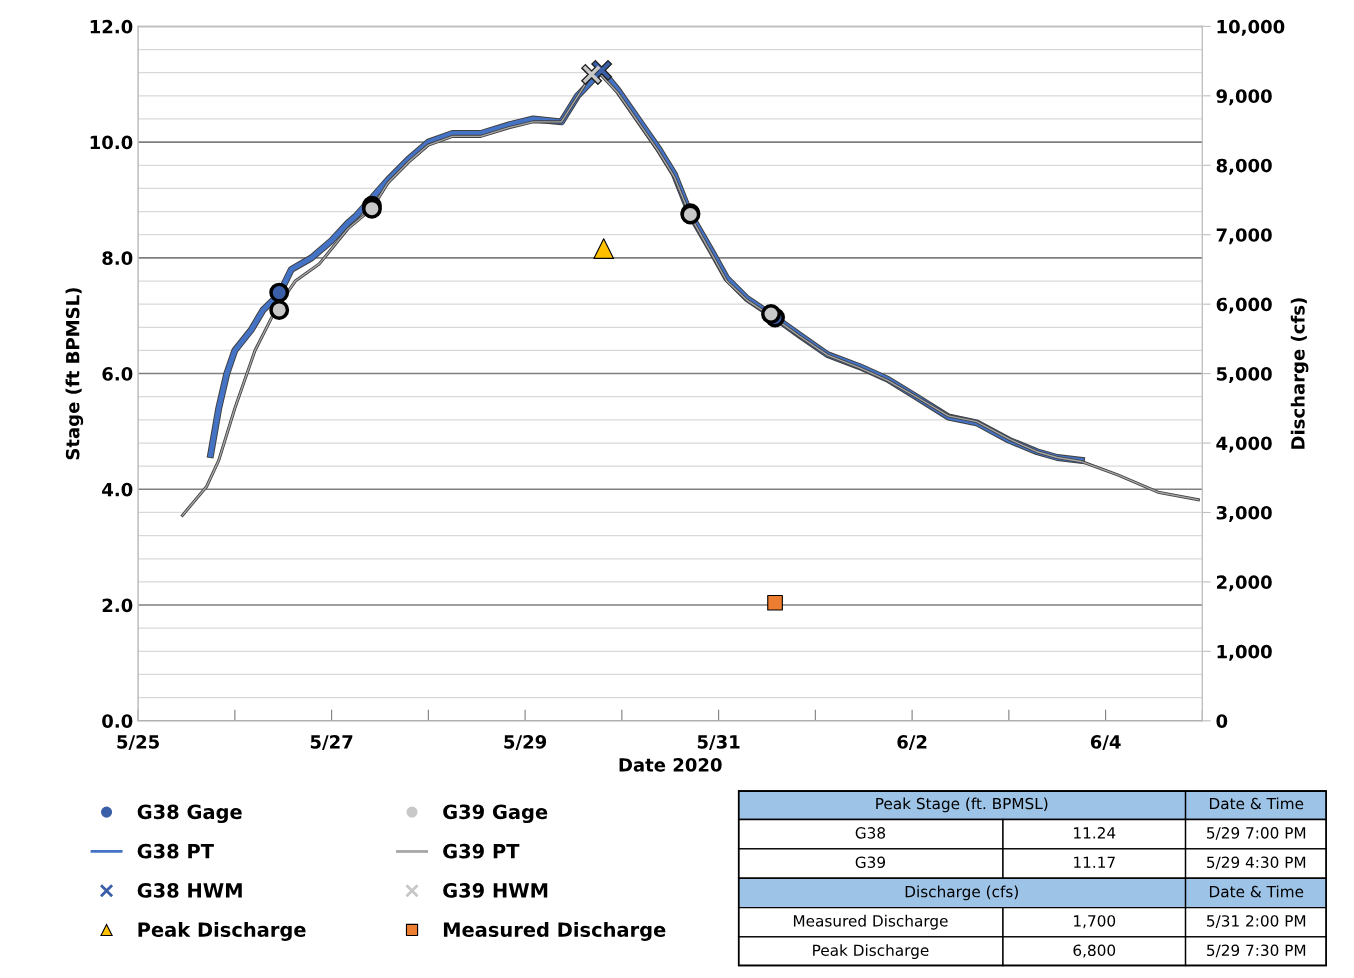 The width and height of the screenshot is (1354, 978). What do you see at coordinates (495, 890) in the screenshot?
I see `legend-label: G39 HWM` at bounding box center [495, 890].